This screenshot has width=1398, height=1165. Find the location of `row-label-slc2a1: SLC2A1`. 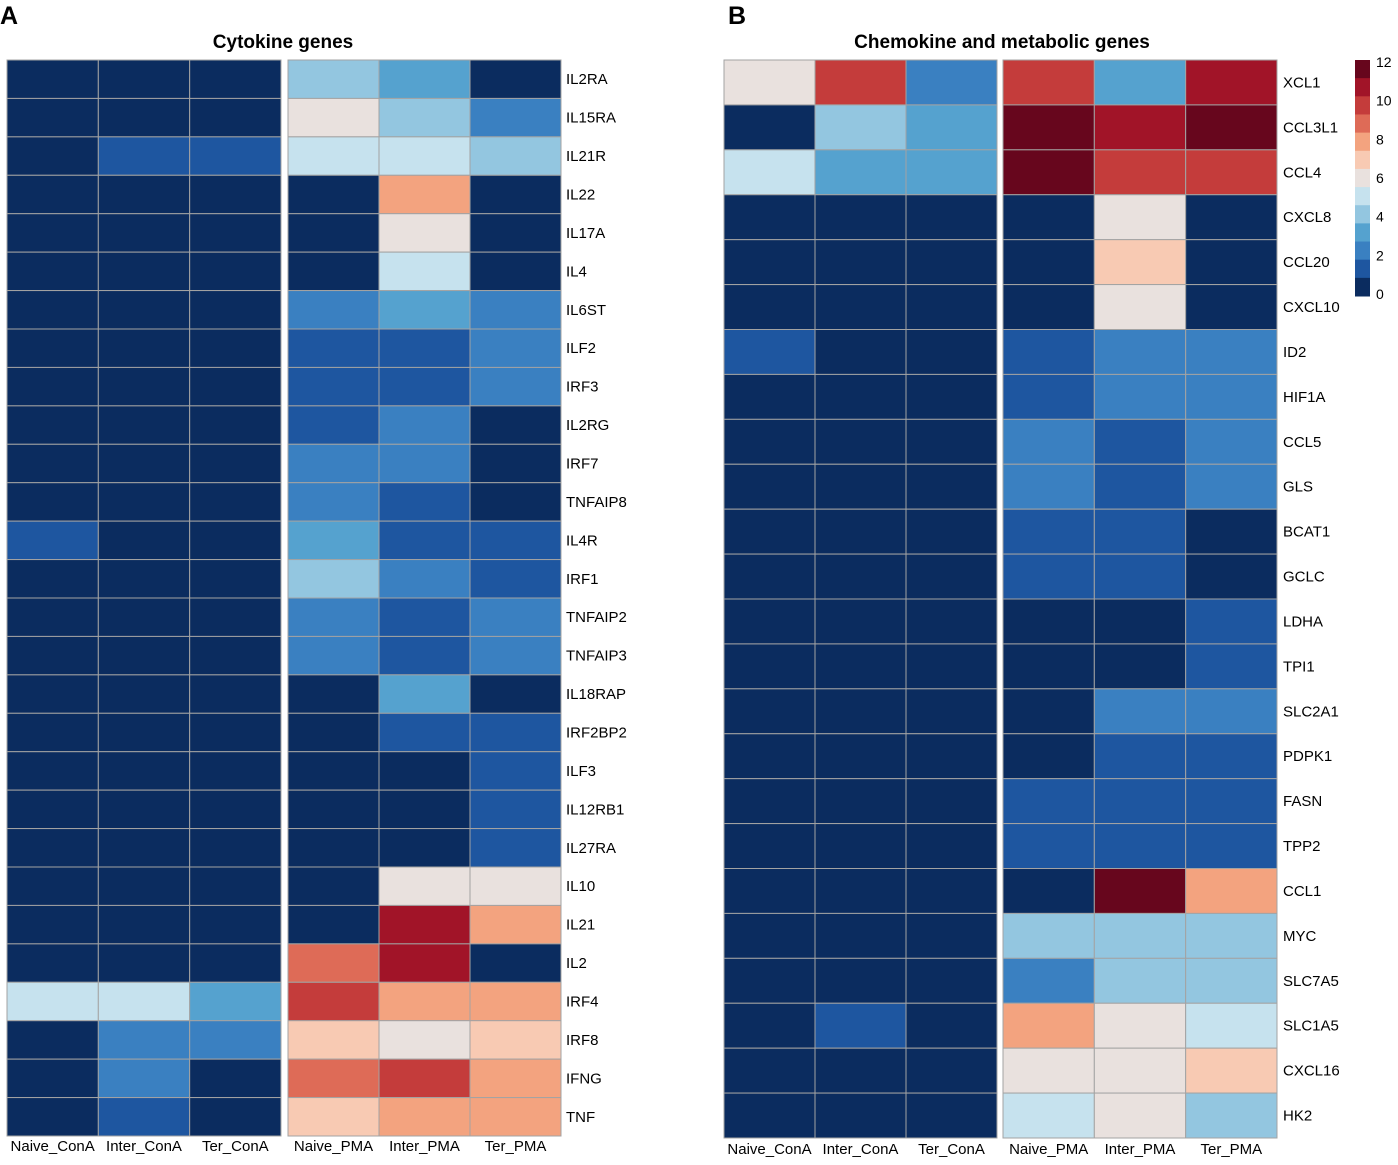

row-label-slc2a1: SLC2A1 is located at coordinates (1311, 711).